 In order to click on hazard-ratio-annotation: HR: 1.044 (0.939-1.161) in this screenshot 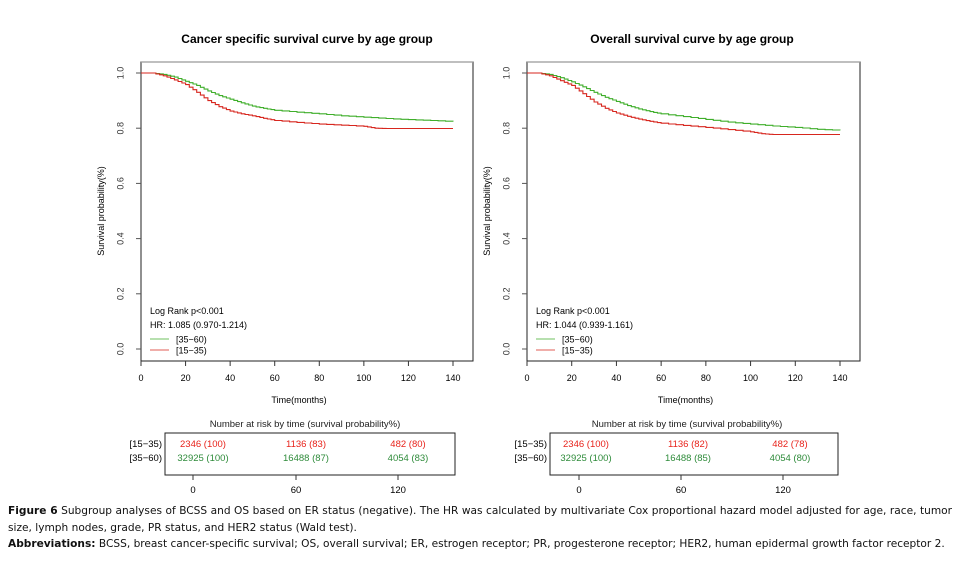, I will do `click(584, 325)`.